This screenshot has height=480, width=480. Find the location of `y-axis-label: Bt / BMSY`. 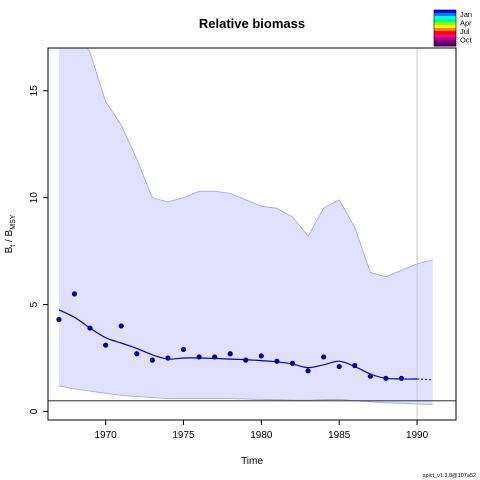

y-axis-label: Bt / BMSY is located at coordinates (10, 233).